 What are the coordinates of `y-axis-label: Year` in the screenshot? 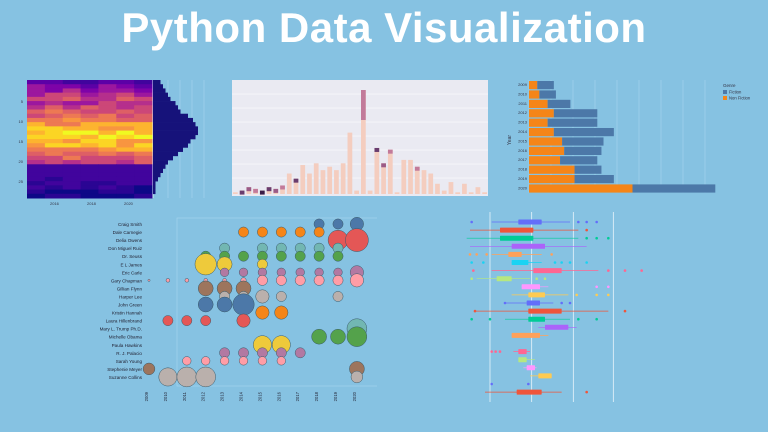 It's located at (510, 140).